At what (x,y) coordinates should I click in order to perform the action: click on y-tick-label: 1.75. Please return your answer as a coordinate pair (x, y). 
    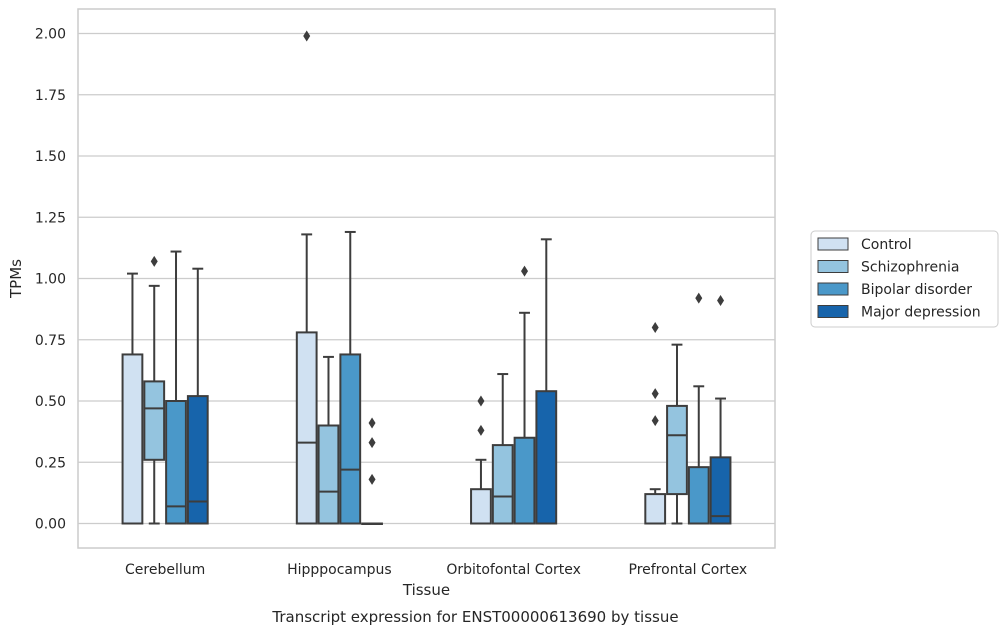
    Looking at the image, I should click on (50, 96).